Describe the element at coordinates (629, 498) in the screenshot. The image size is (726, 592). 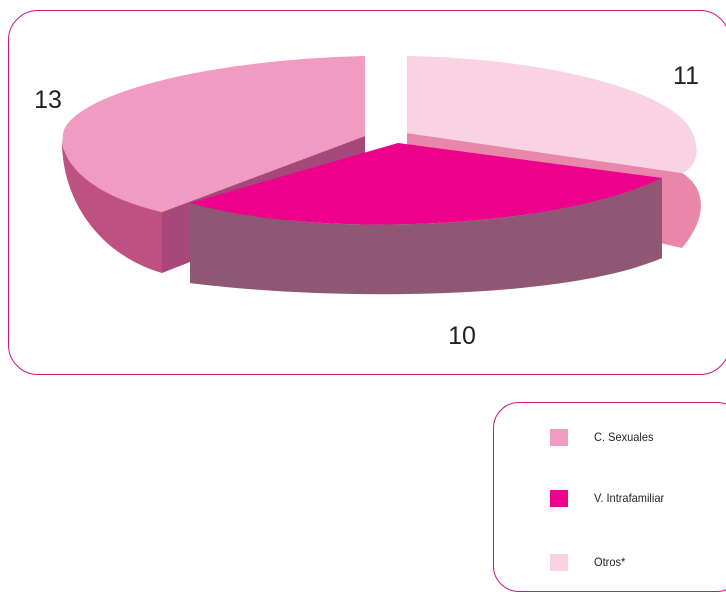
I see `legend-label-v-intrafamiliar: V. Intrafamiliar` at that location.